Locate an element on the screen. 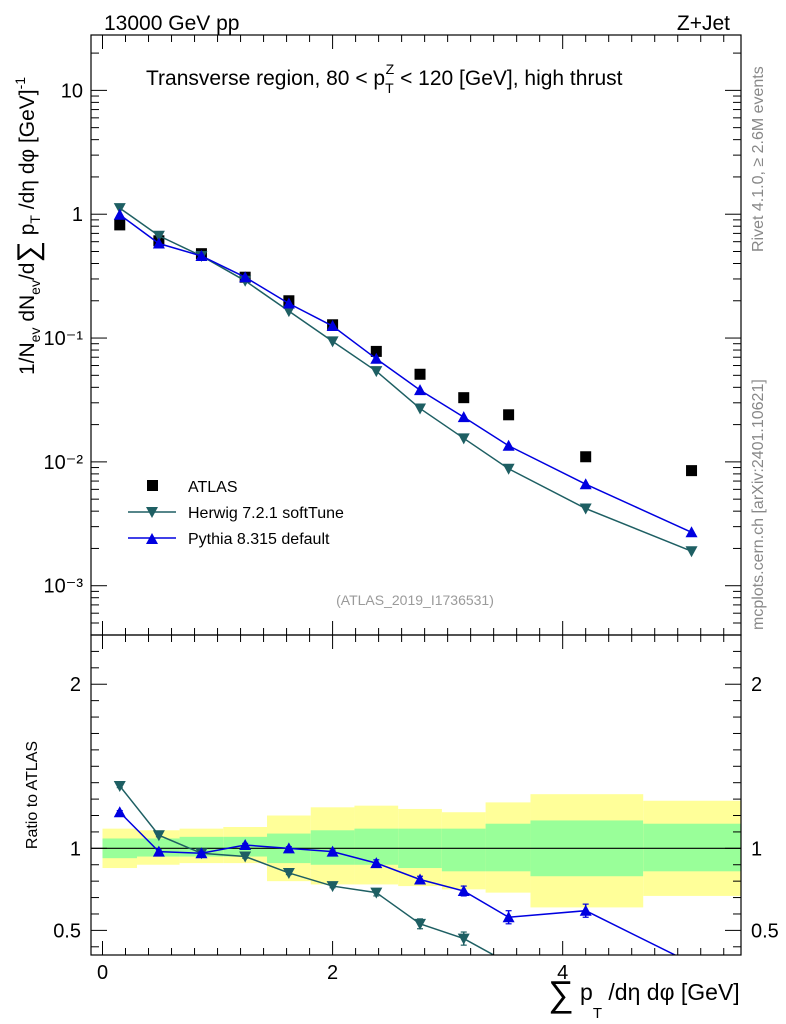  main-y-tick-label: 1 is located at coordinates (77, 215).